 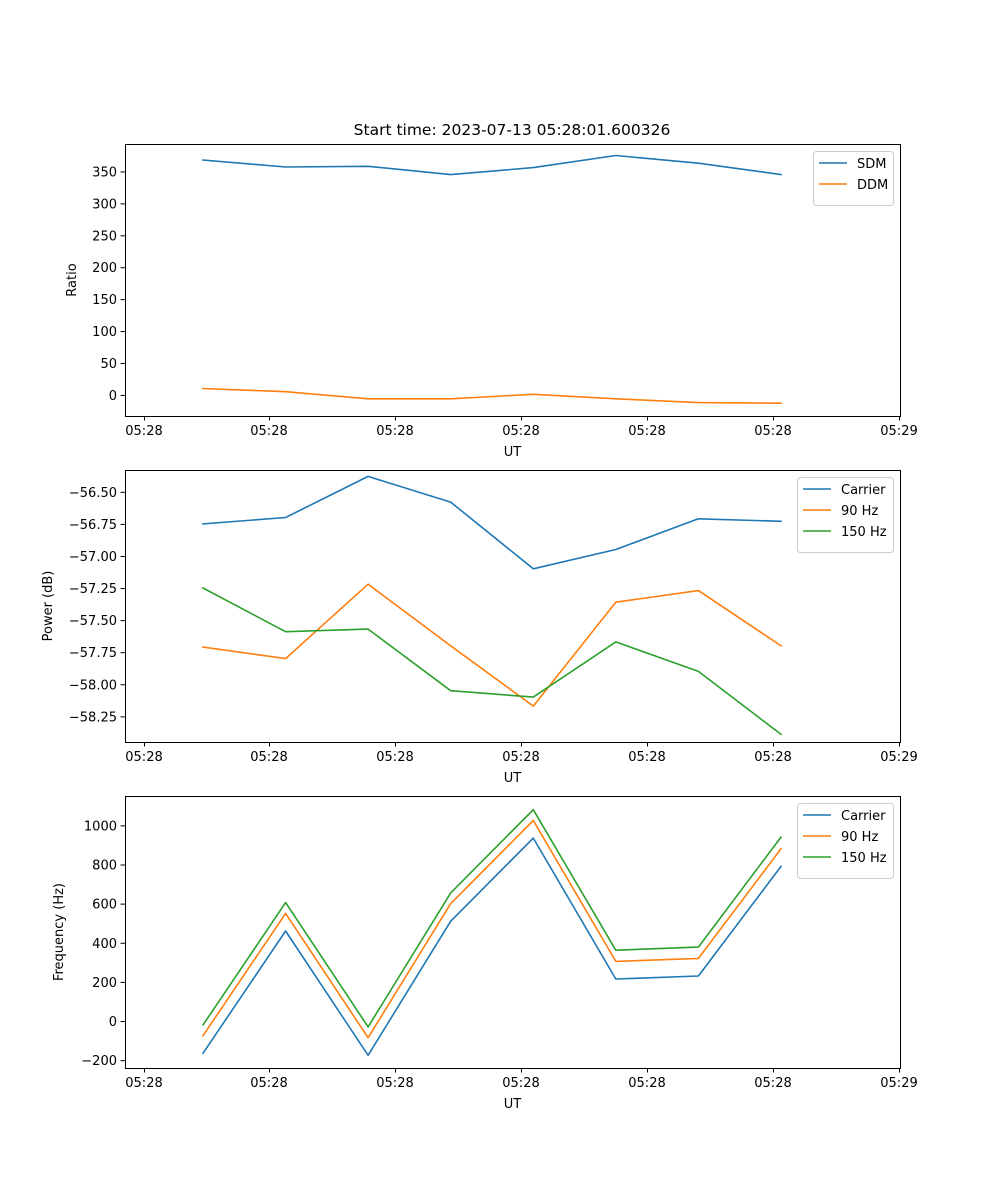 What do you see at coordinates (93, 717) in the screenshot?
I see `y-tick-label: −58.25` at bounding box center [93, 717].